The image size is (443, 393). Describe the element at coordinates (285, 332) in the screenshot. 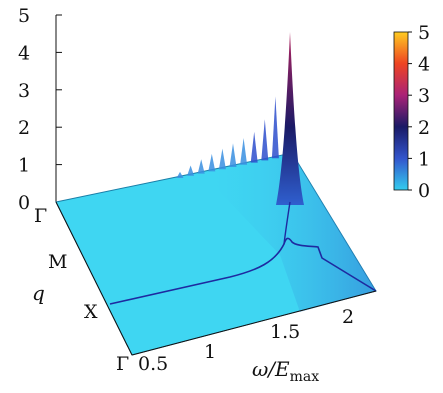

I see `omega-tick-2: 1.5` at that location.